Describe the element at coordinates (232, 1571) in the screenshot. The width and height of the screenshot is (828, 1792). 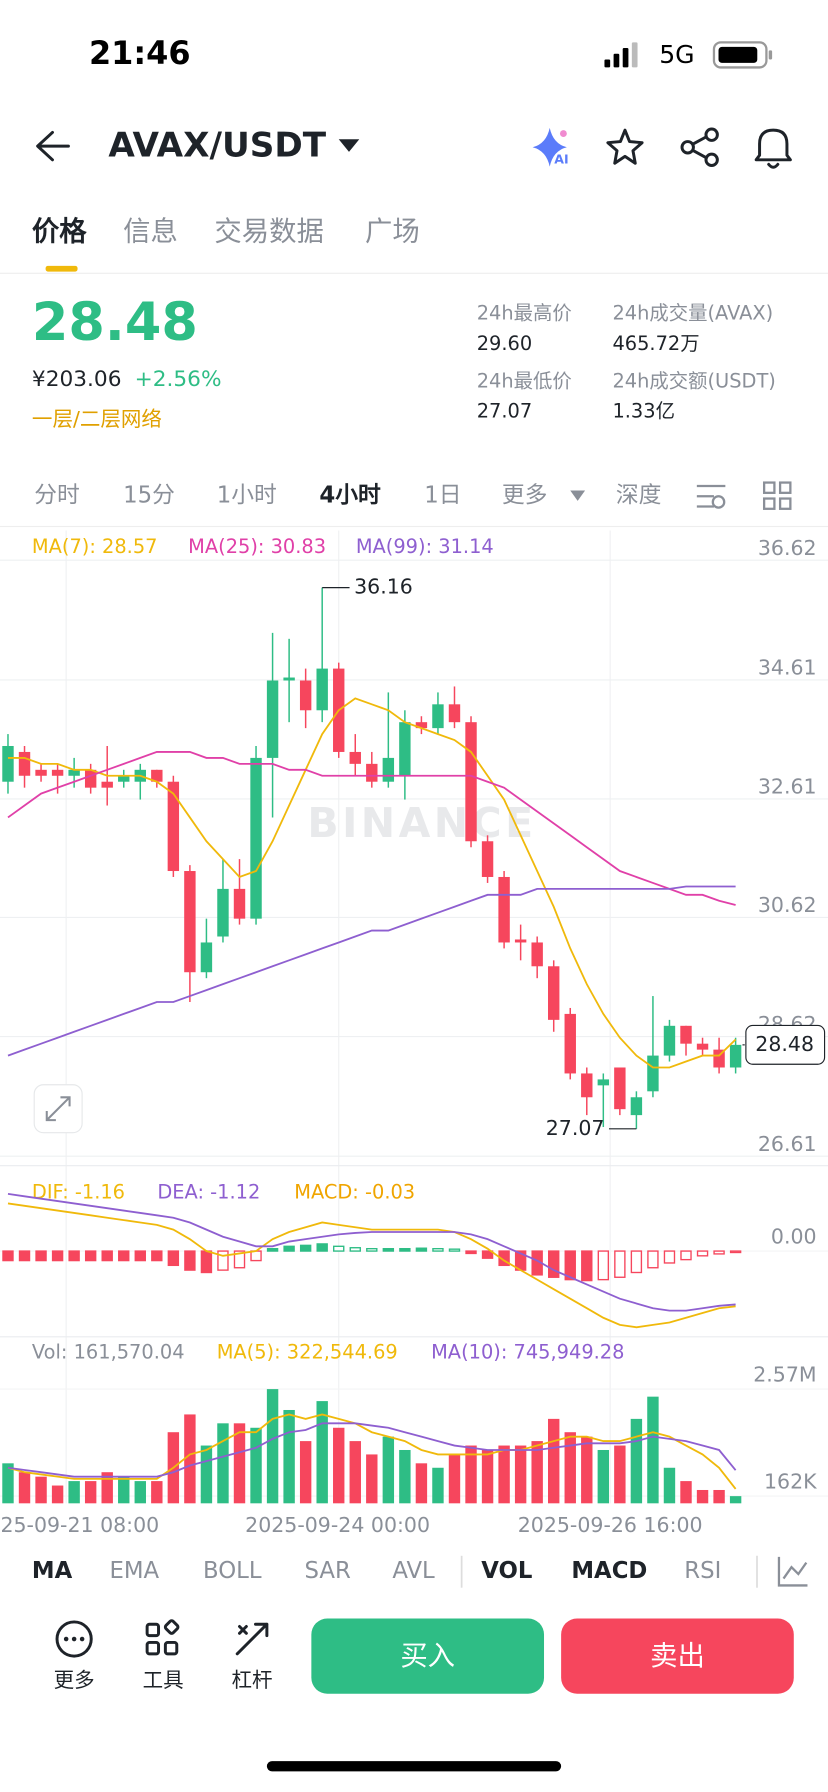
I see `indicator-tab: BOLL` at that location.